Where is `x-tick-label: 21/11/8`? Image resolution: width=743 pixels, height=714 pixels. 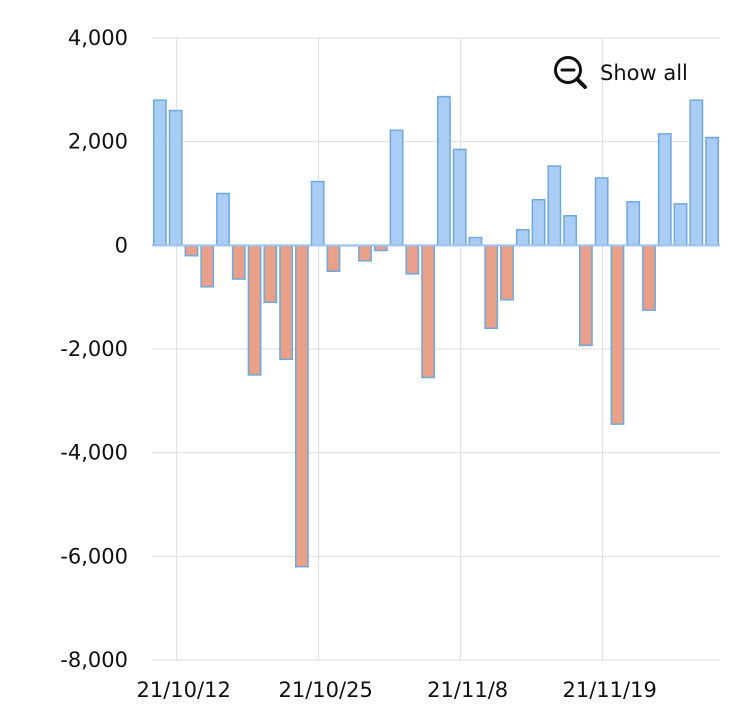
x-tick-label: 21/11/8 is located at coordinates (467, 690).